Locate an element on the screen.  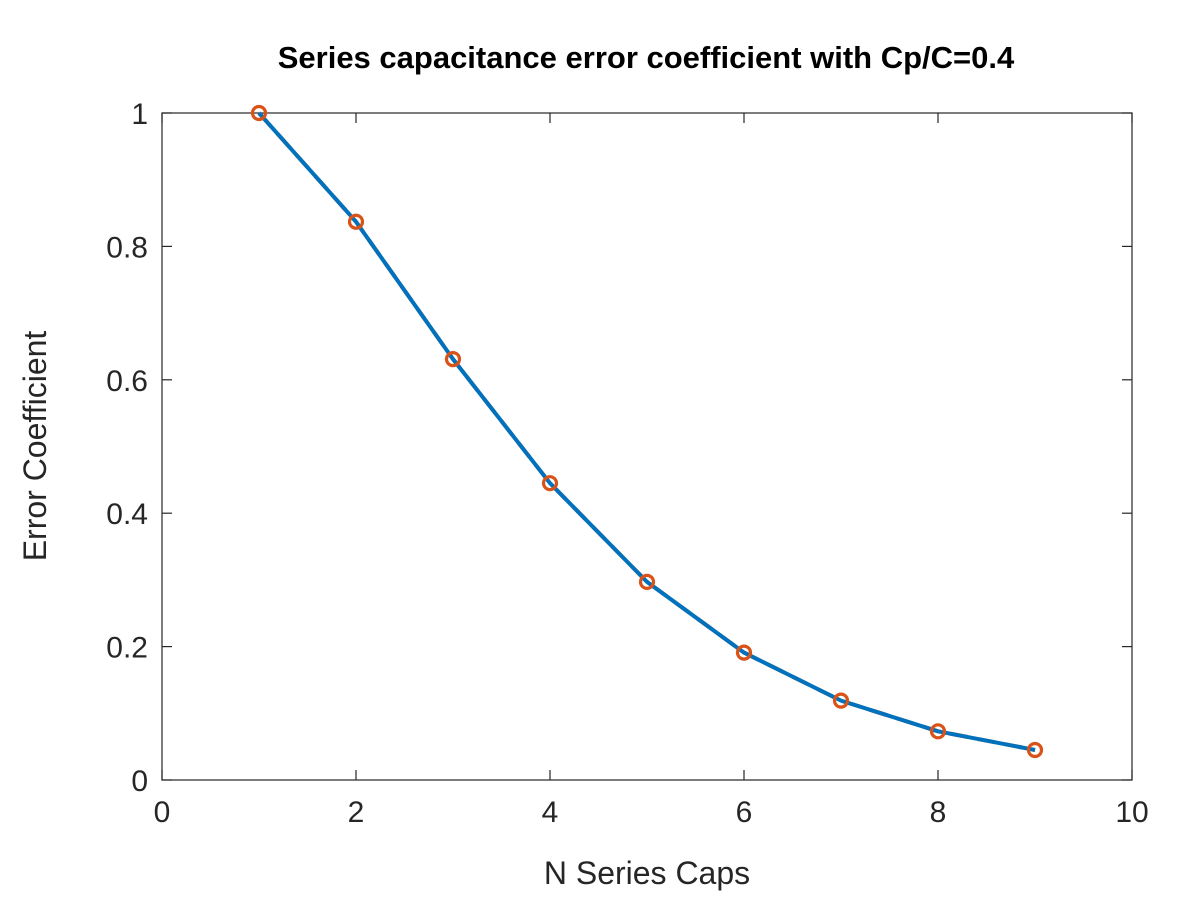
y-tick-label: 0.2 is located at coordinates (127, 648).